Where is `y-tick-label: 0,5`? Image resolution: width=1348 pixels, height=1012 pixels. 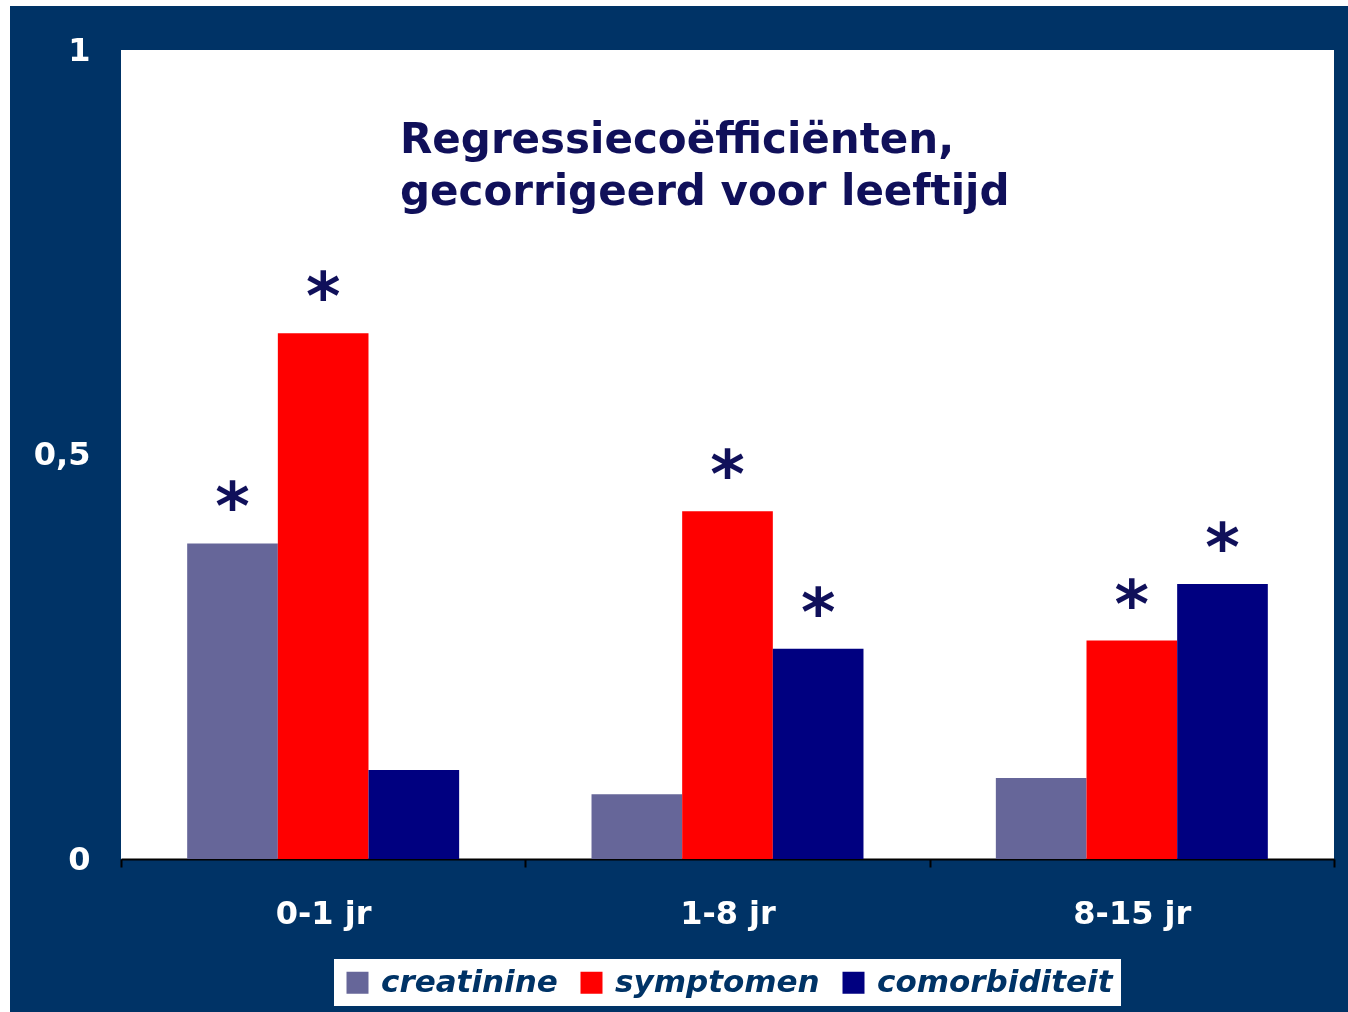
y-tick-label: 0,5 is located at coordinates (62, 454).